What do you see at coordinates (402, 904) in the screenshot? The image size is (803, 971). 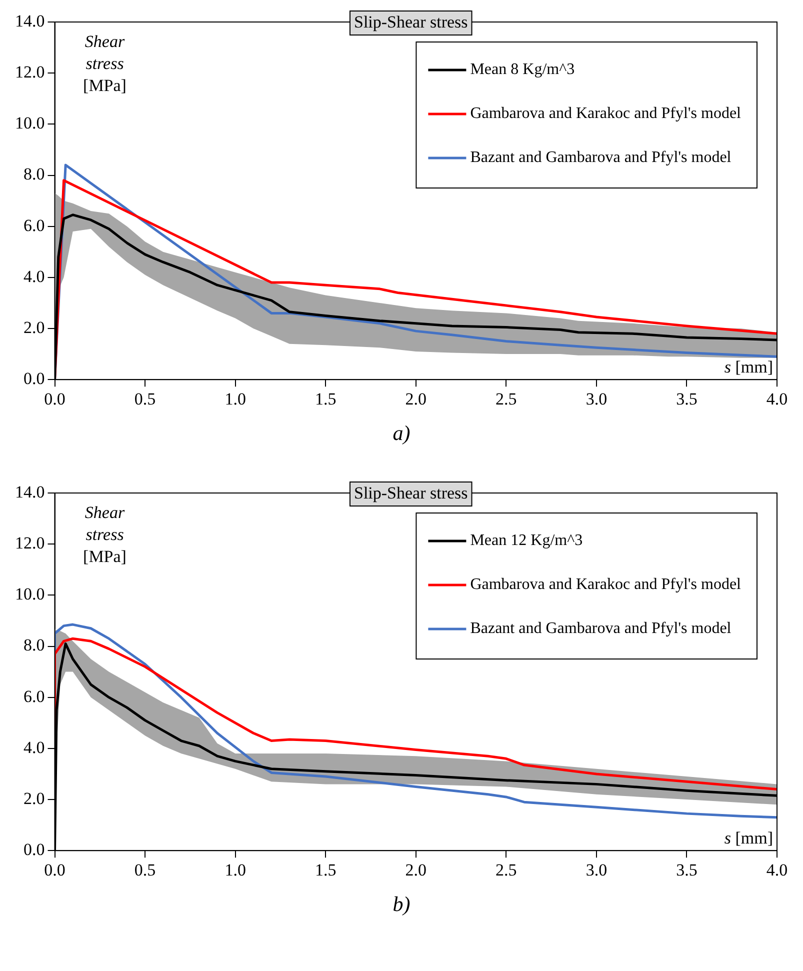 I see `text: b)` at bounding box center [402, 904].